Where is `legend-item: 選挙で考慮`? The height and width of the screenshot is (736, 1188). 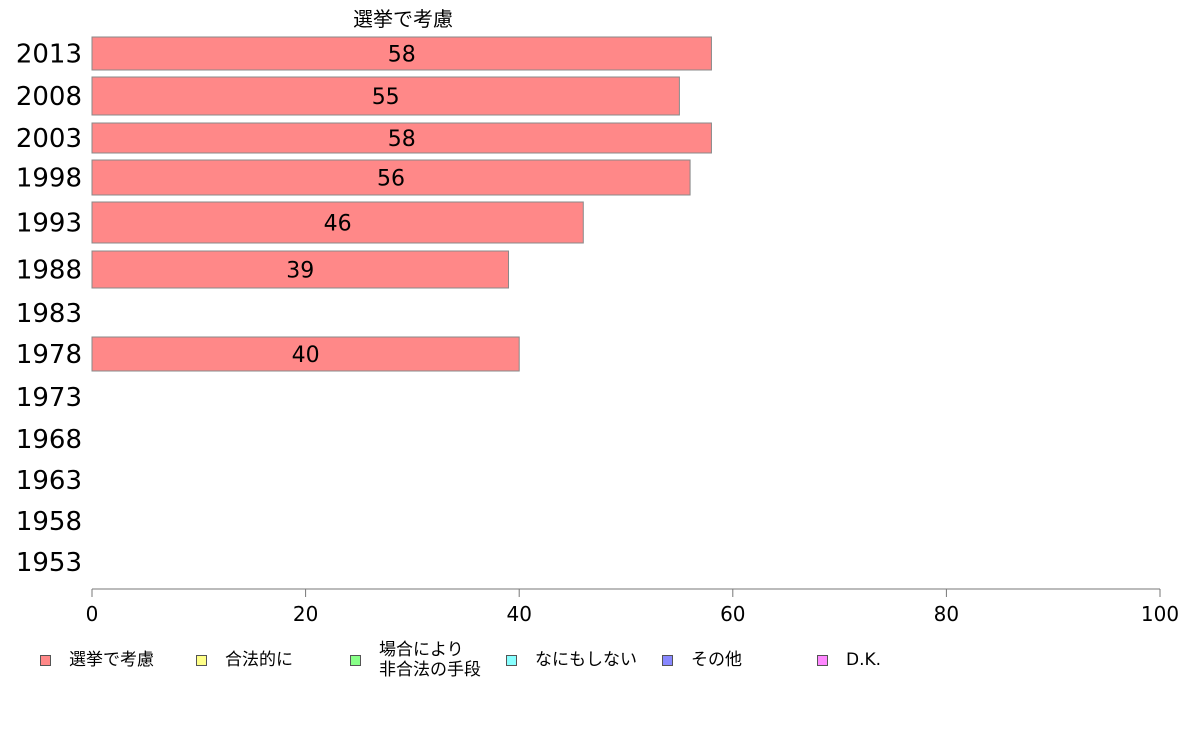
legend-item: 選挙で考慮 is located at coordinates (97, 660).